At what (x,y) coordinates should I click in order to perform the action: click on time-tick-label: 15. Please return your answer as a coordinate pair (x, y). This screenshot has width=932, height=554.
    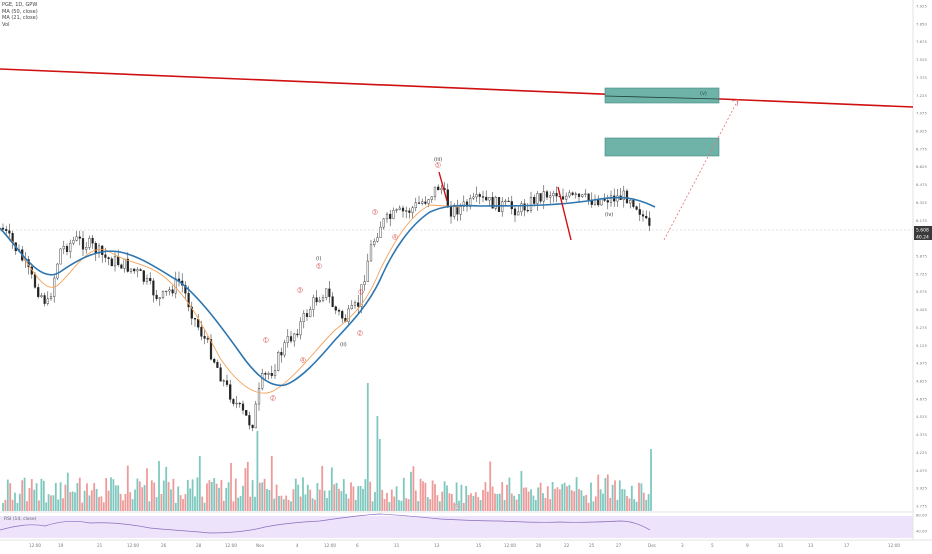
    Looking at the image, I should click on (479, 545).